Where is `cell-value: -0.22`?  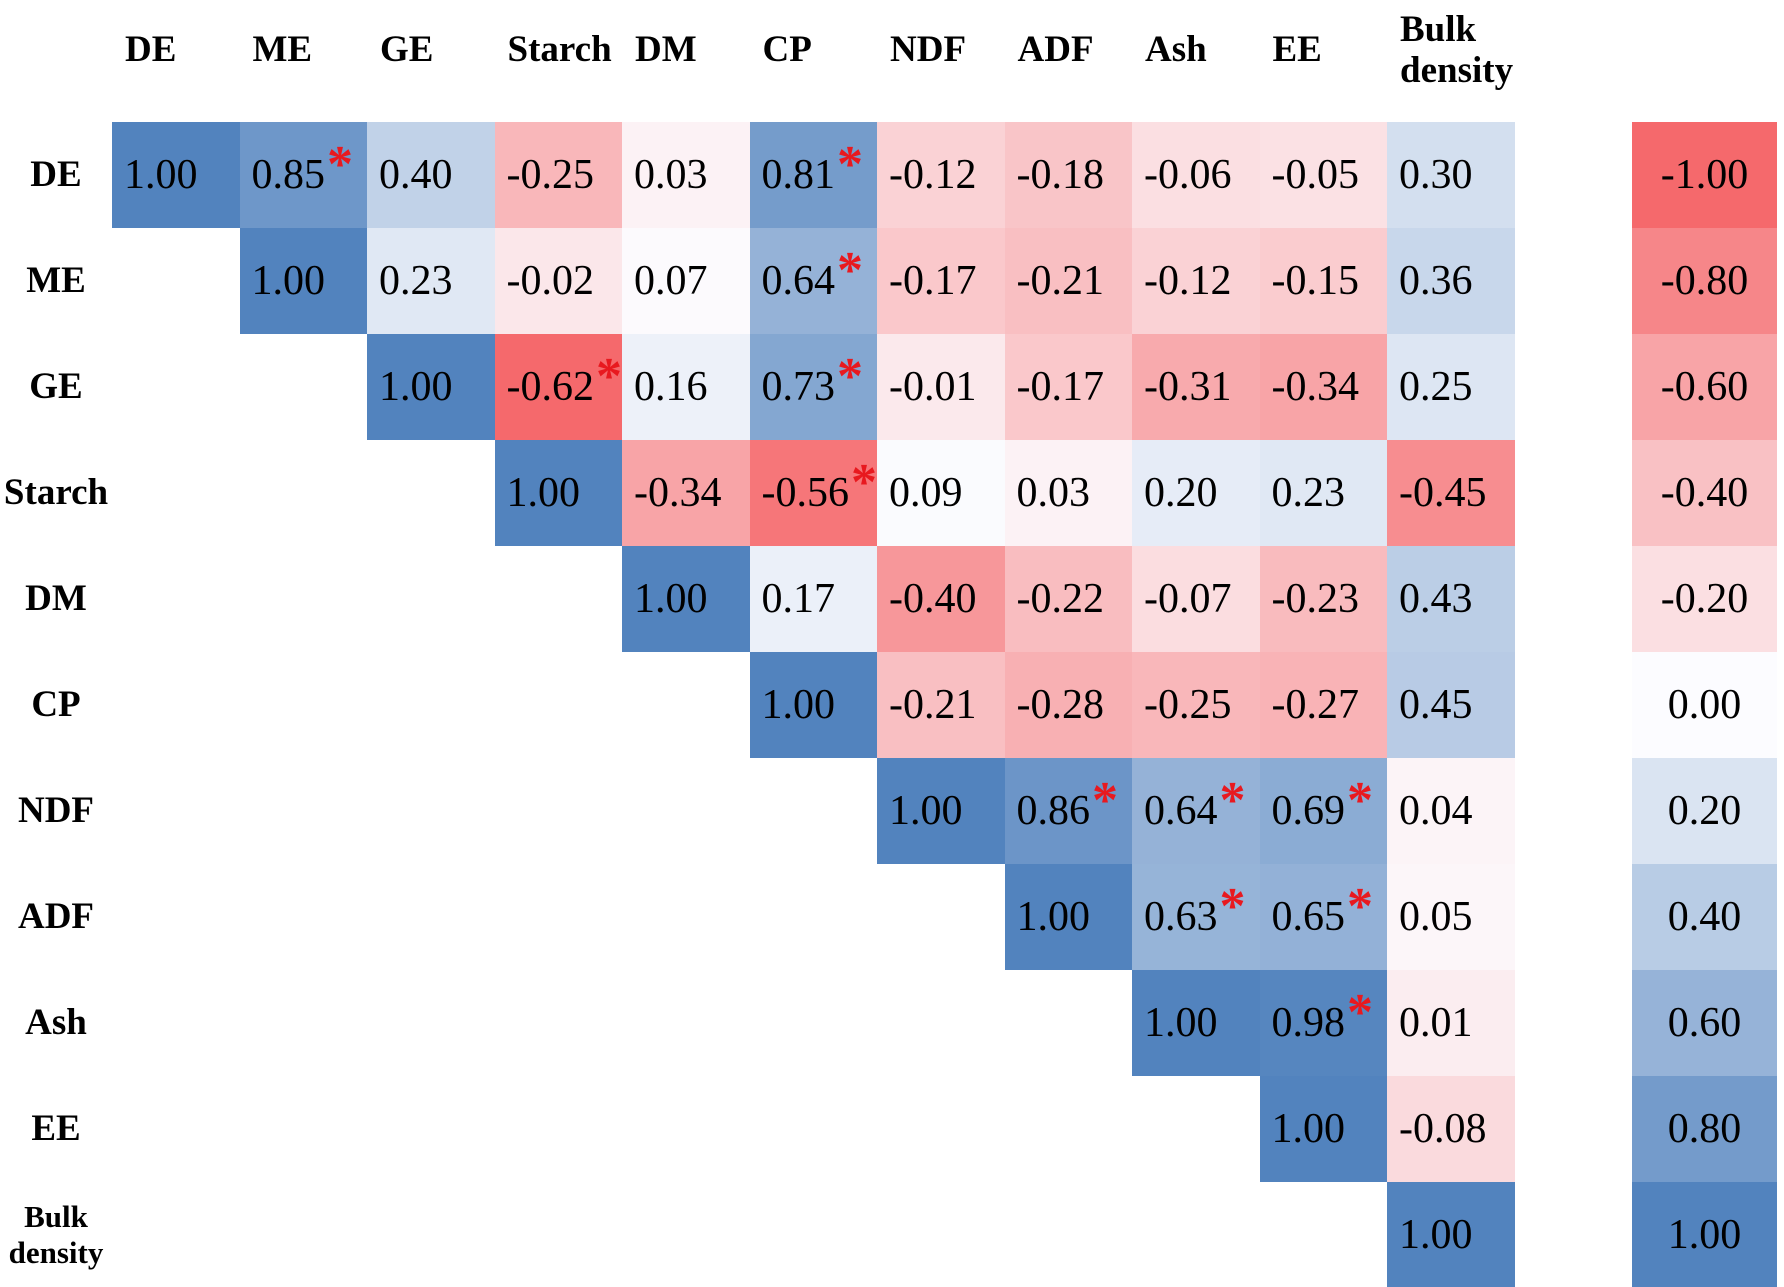 cell-value: -0.22 is located at coordinates (1060, 599).